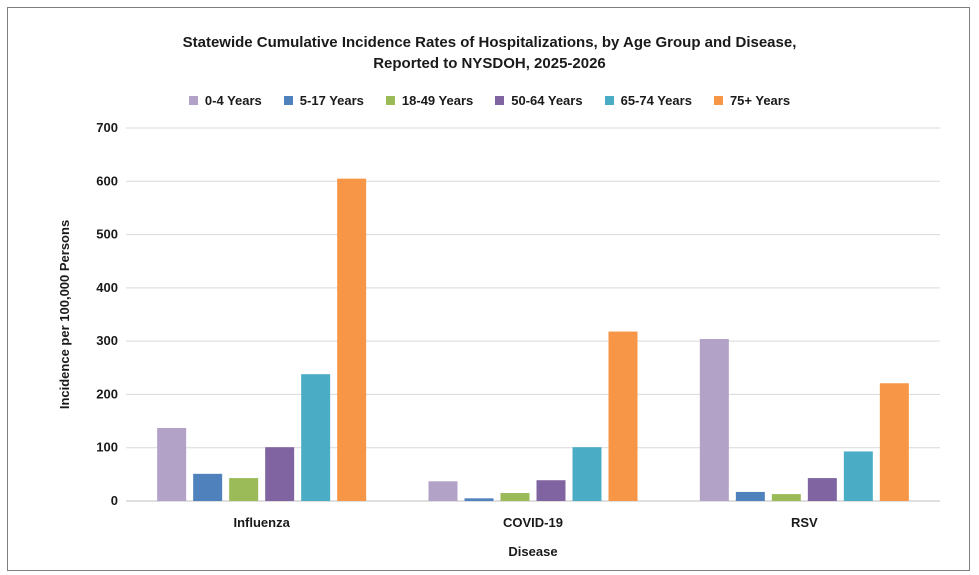  What do you see at coordinates (261, 522) in the screenshot?
I see `x-tick-label: Influenza` at bounding box center [261, 522].